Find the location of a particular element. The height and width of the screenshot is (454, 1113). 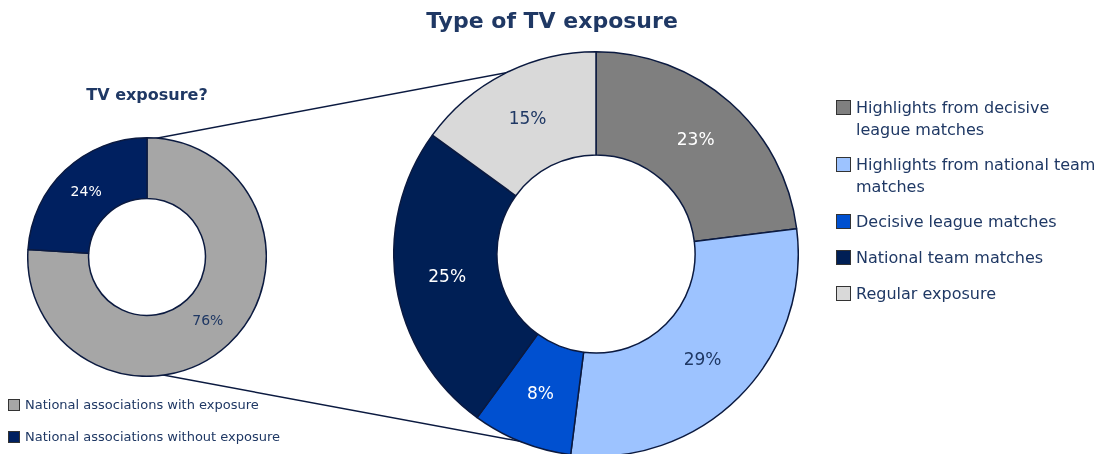

data-label: 8% is located at coordinates (541, 392).